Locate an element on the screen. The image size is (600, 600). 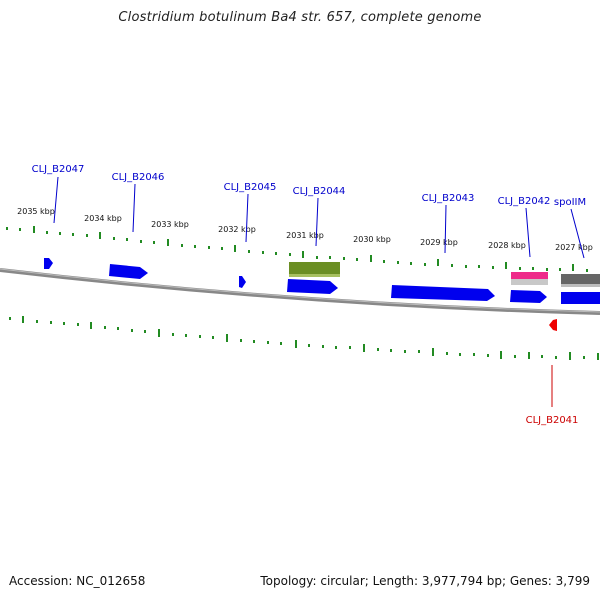
kbp-label: 2032 kbp is located at coordinates (237, 229).